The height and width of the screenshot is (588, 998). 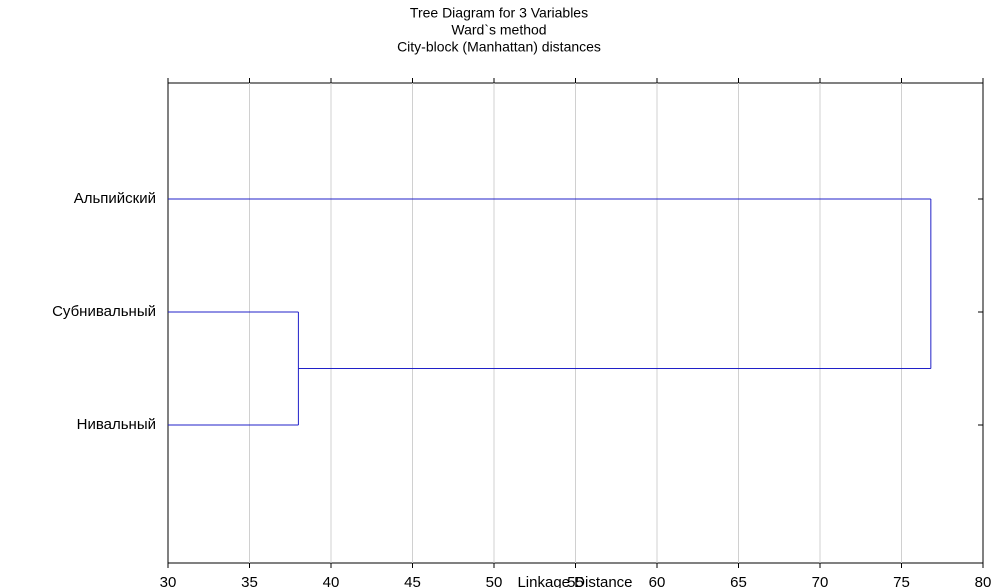 I want to click on y-tick-label: Субнивальный, so click(x=104, y=311).